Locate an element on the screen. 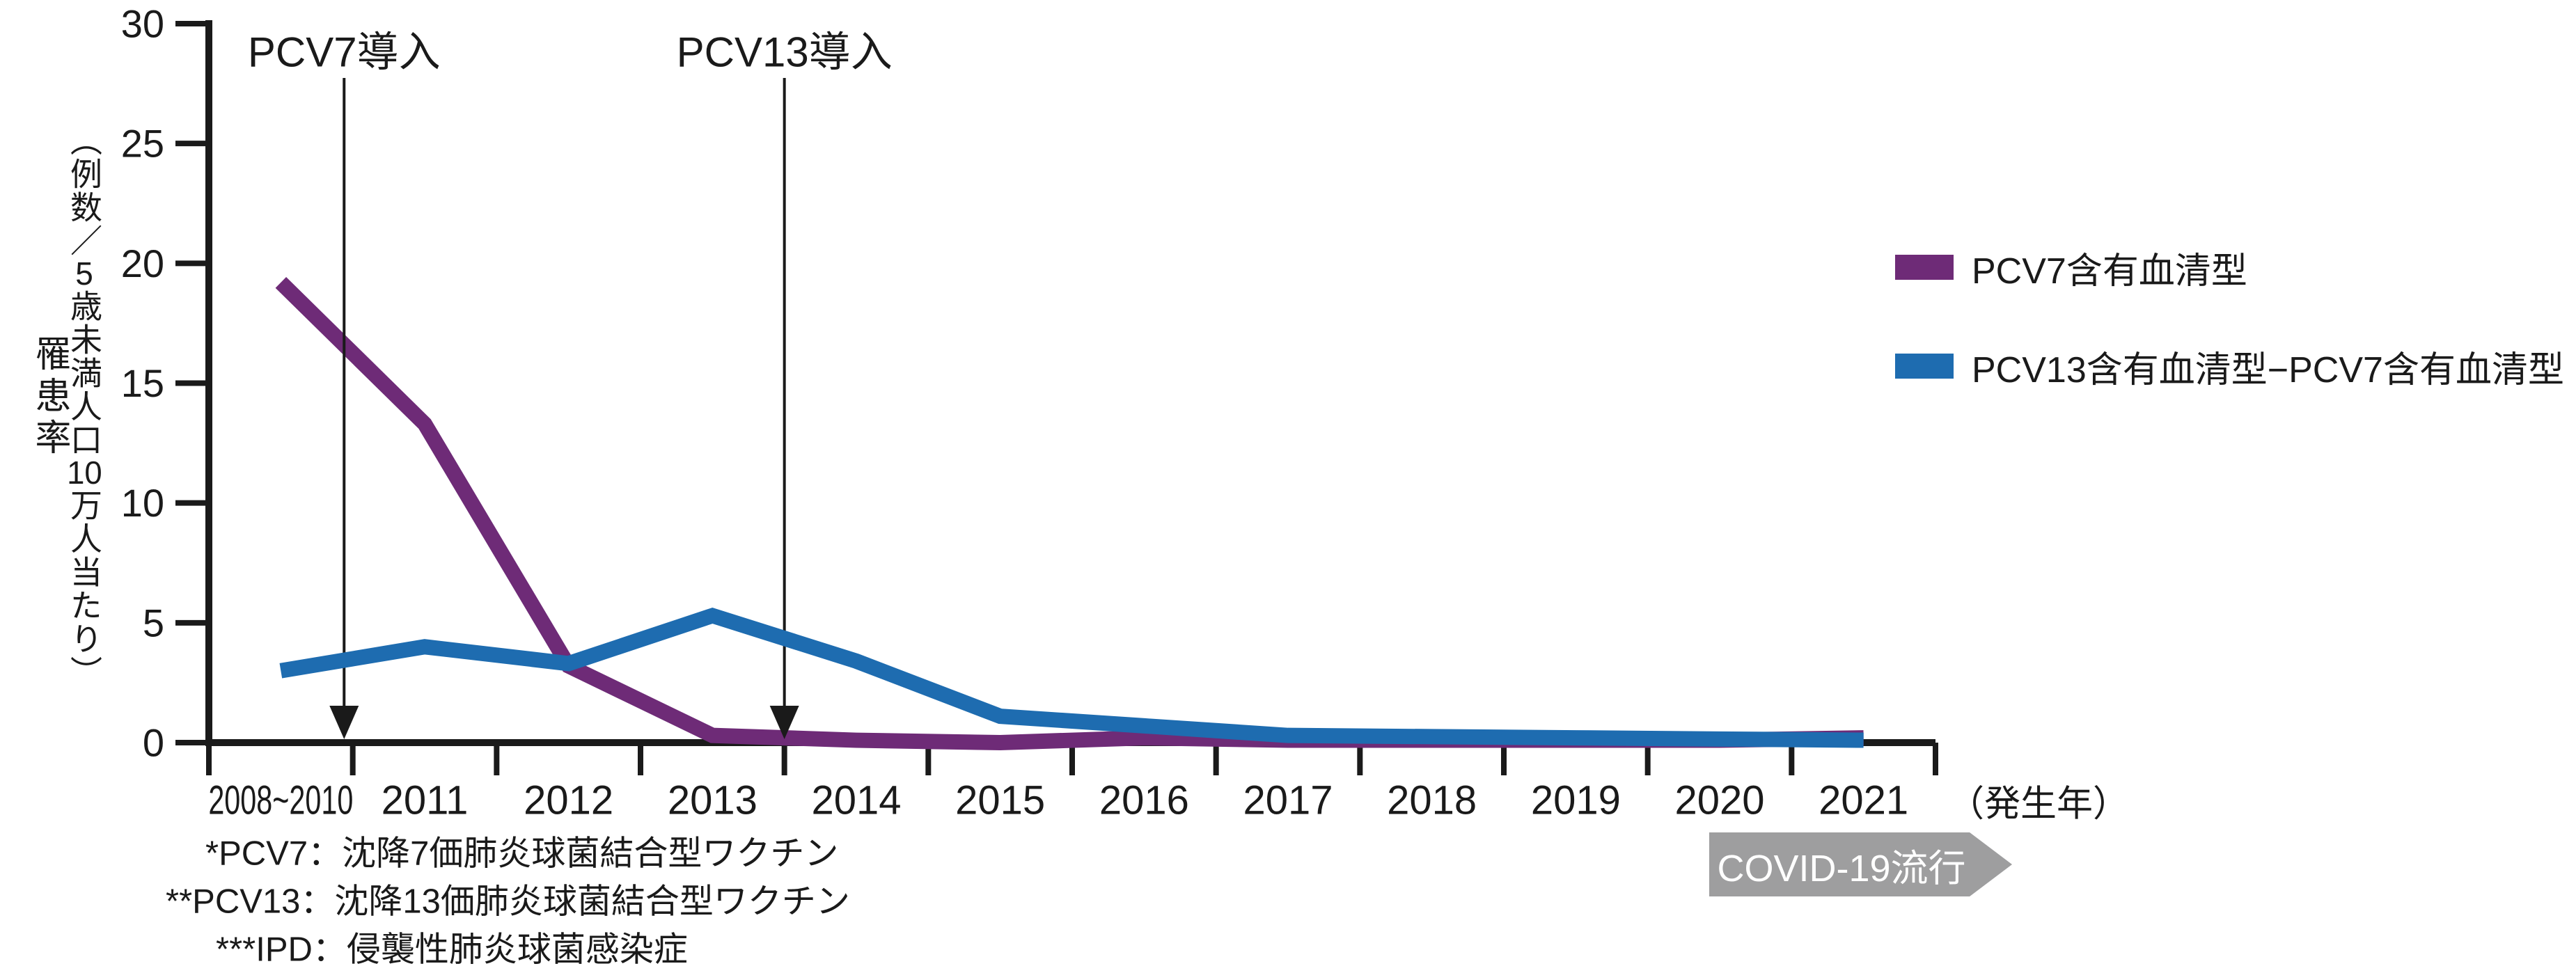 This screenshot has height=973, width=2576. x-tick-label: 2020 is located at coordinates (1719, 801).